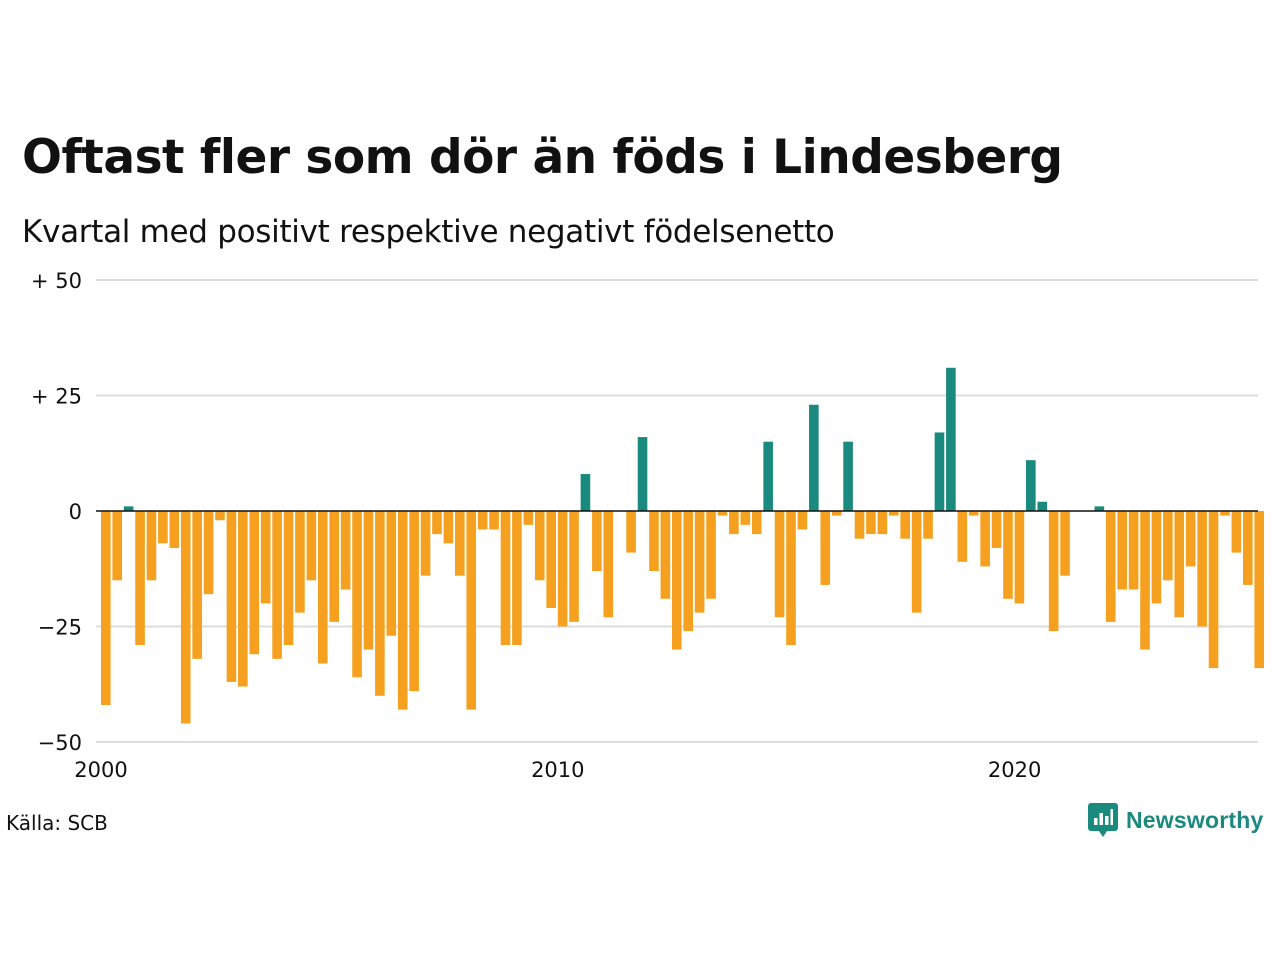 The width and height of the screenshot is (1280, 960). Describe the element at coordinates (542, 157) in the screenshot. I see `chart-title: Oftast fler som dör än föds i Lindesberg` at that location.